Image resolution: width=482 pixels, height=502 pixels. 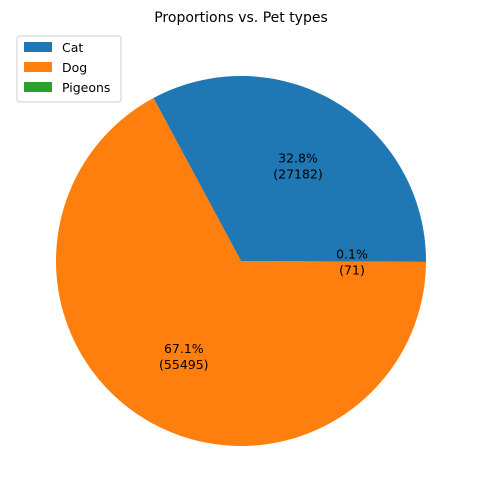 I want to click on slice-percent: 0.1%, so click(x=352, y=253).